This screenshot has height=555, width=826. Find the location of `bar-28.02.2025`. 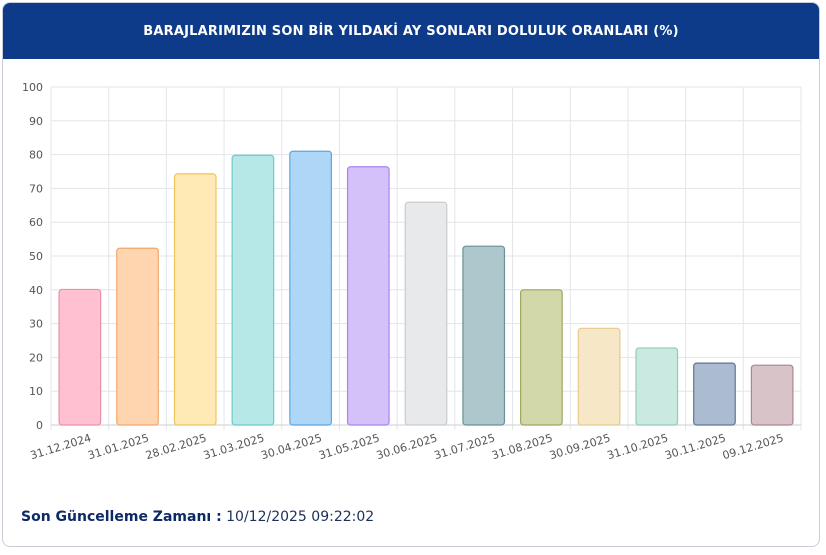

bar-28.02.2025 is located at coordinates (195, 299).